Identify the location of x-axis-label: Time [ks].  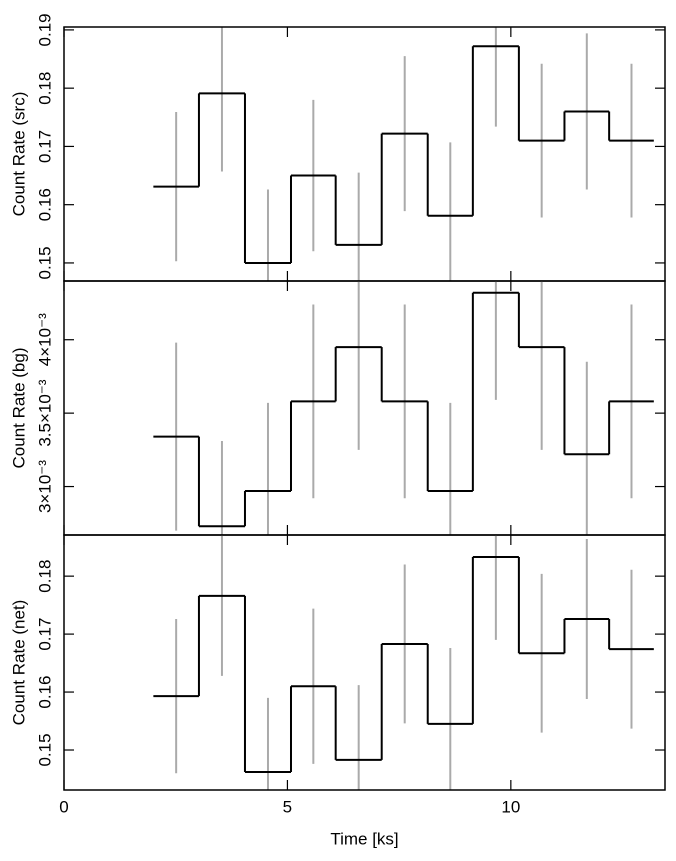
(364, 838).